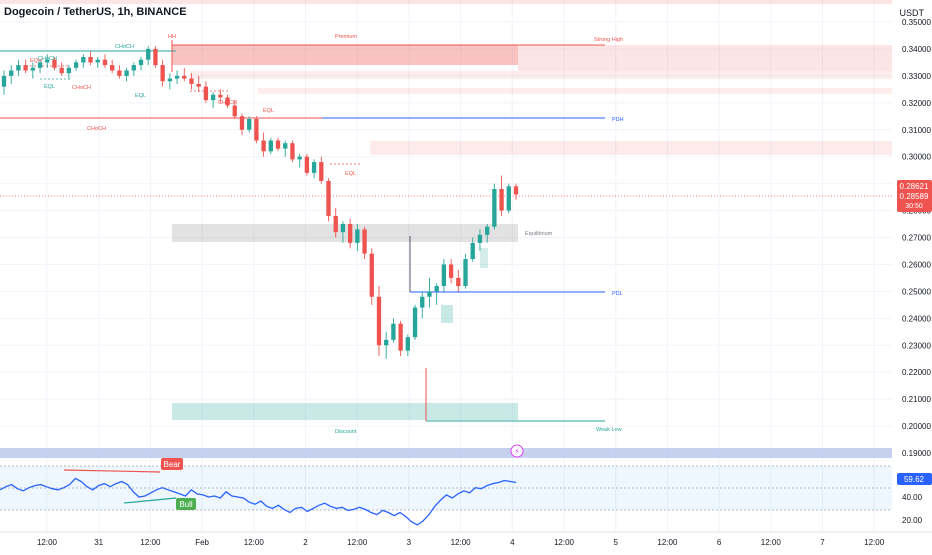  I want to click on premium-label: Premium, so click(346, 37).